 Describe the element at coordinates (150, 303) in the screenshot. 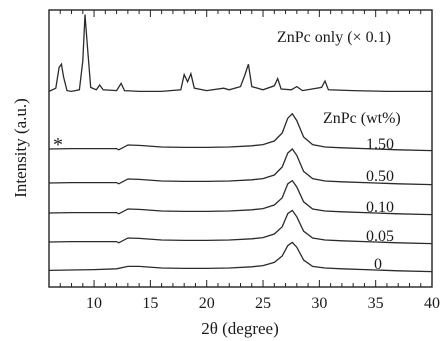

I see `x-tick-label: 15` at that location.